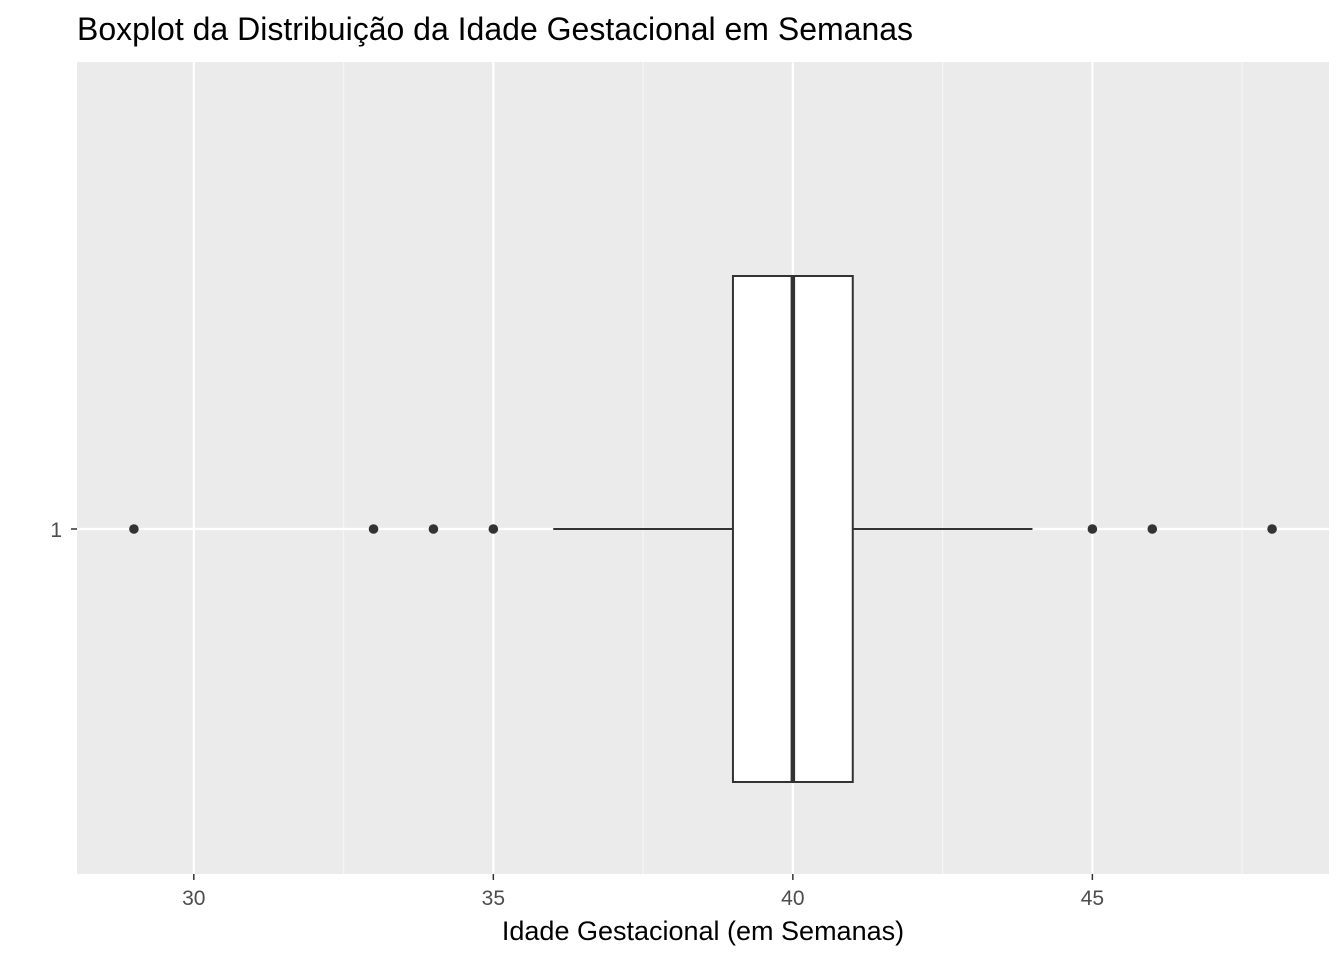  Describe the element at coordinates (56, 530) in the screenshot. I see `y-tick-label: 1` at that location.